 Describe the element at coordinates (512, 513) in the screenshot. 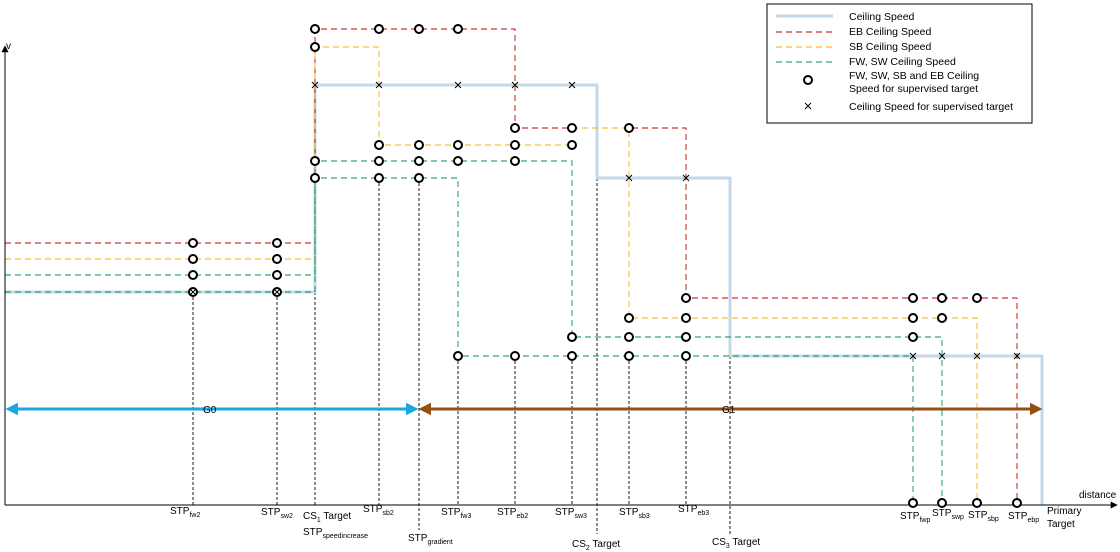

I see `stp-eb2-label: STPeb2` at that location.